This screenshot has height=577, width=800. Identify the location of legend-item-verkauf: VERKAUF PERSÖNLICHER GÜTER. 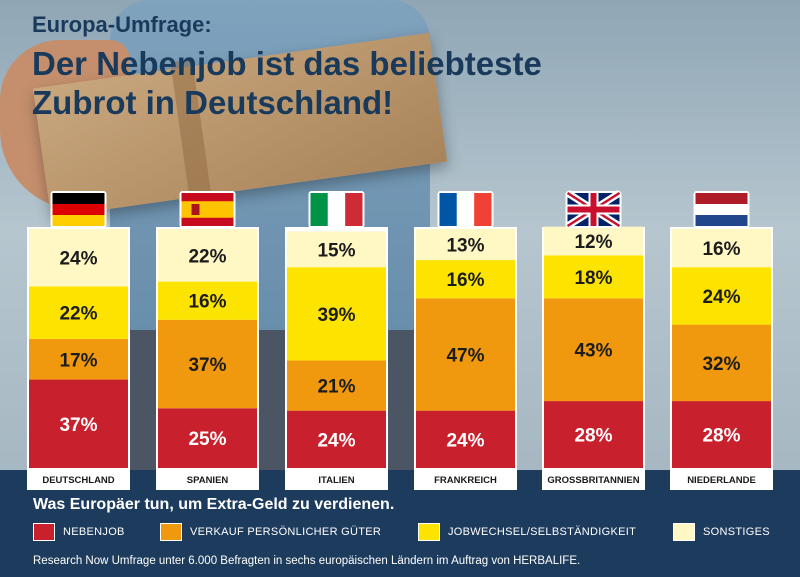
(270, 532).